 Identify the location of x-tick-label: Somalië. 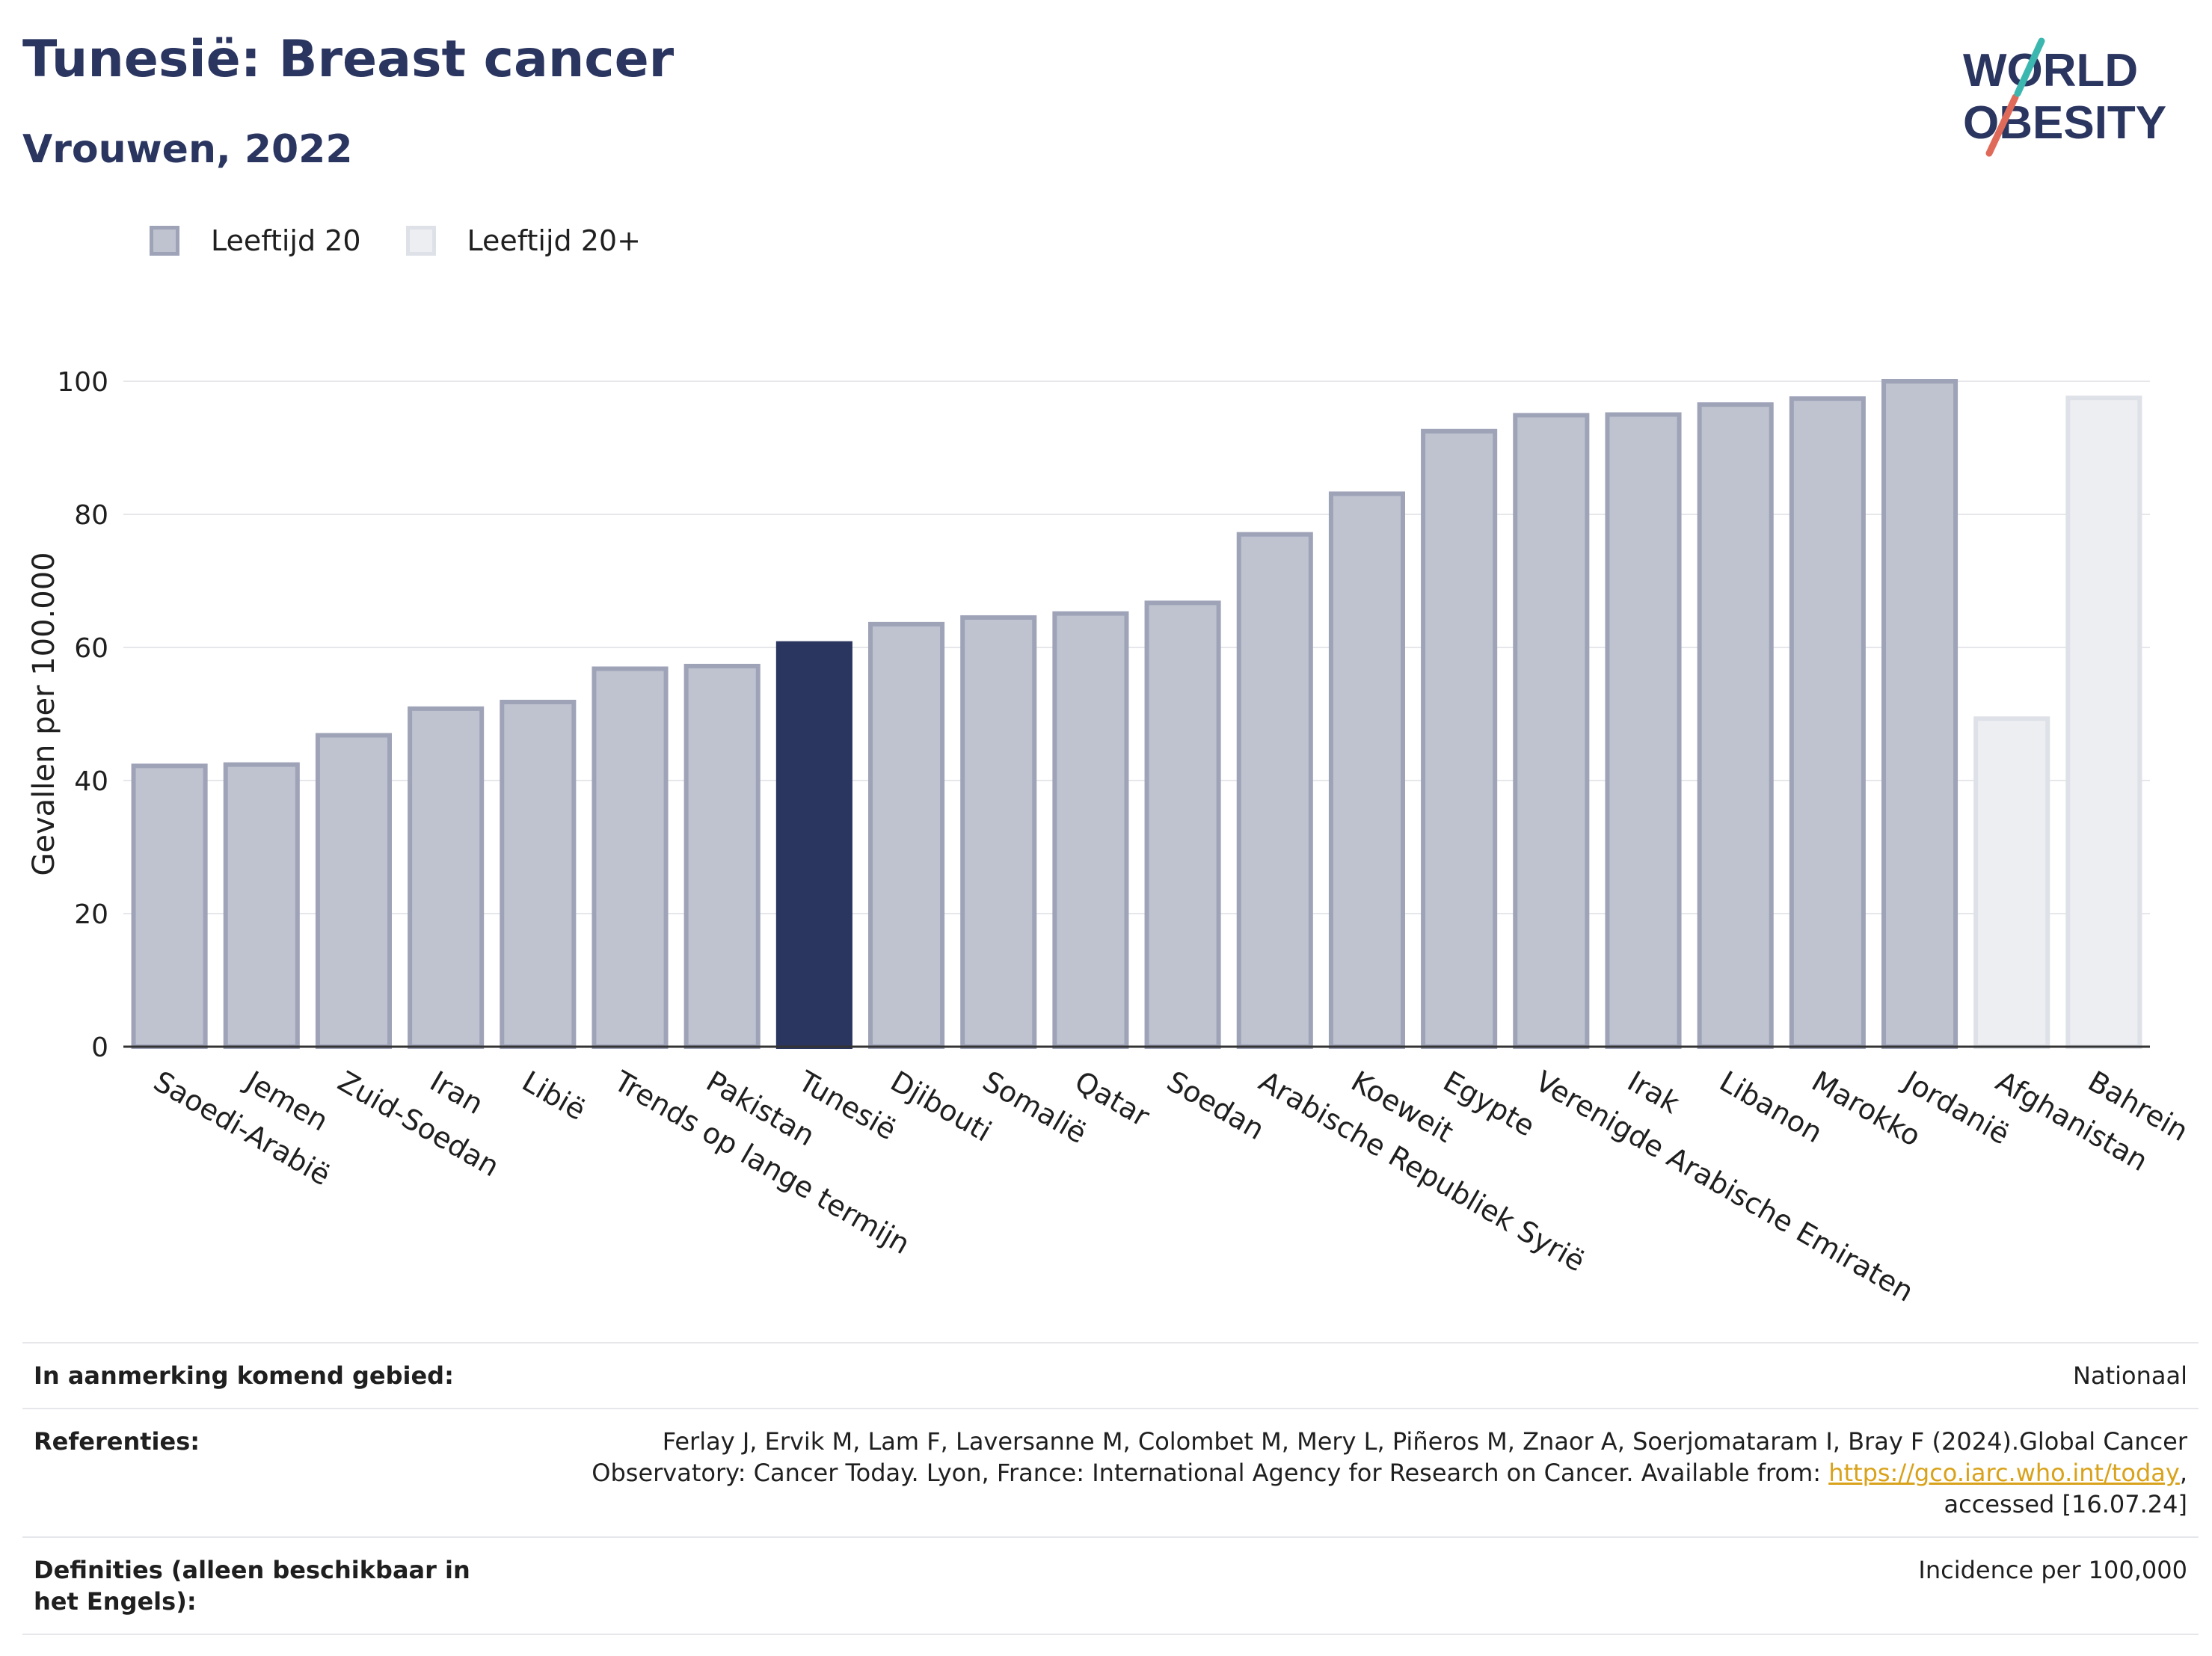
(1035, 1107).